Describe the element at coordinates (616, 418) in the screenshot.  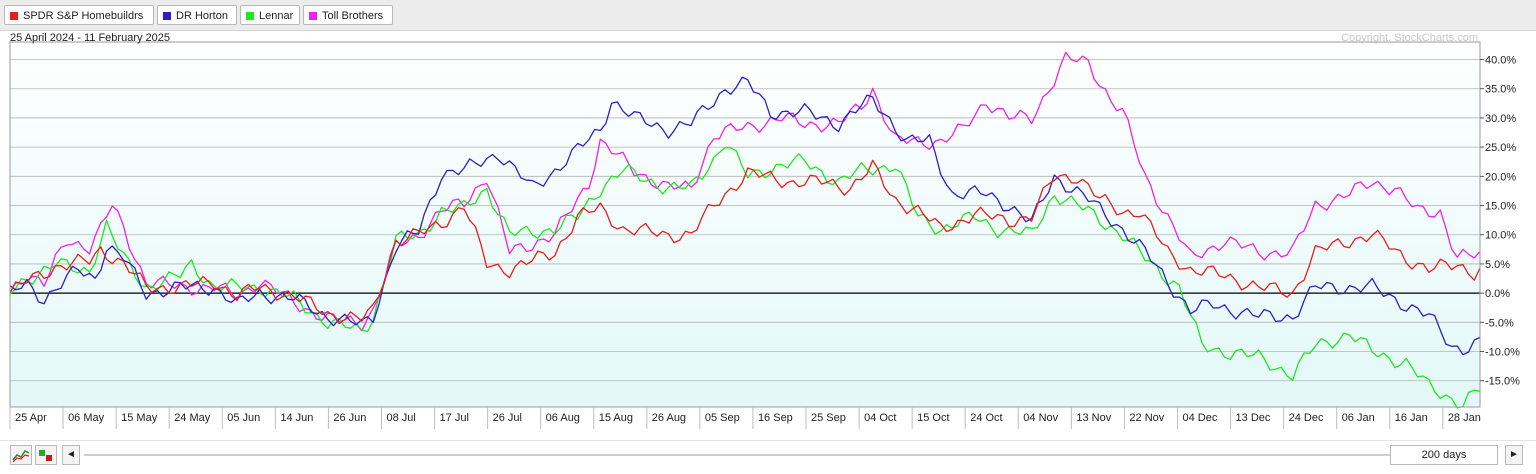
I see `x-tick-label: 15 Aug` at that location.